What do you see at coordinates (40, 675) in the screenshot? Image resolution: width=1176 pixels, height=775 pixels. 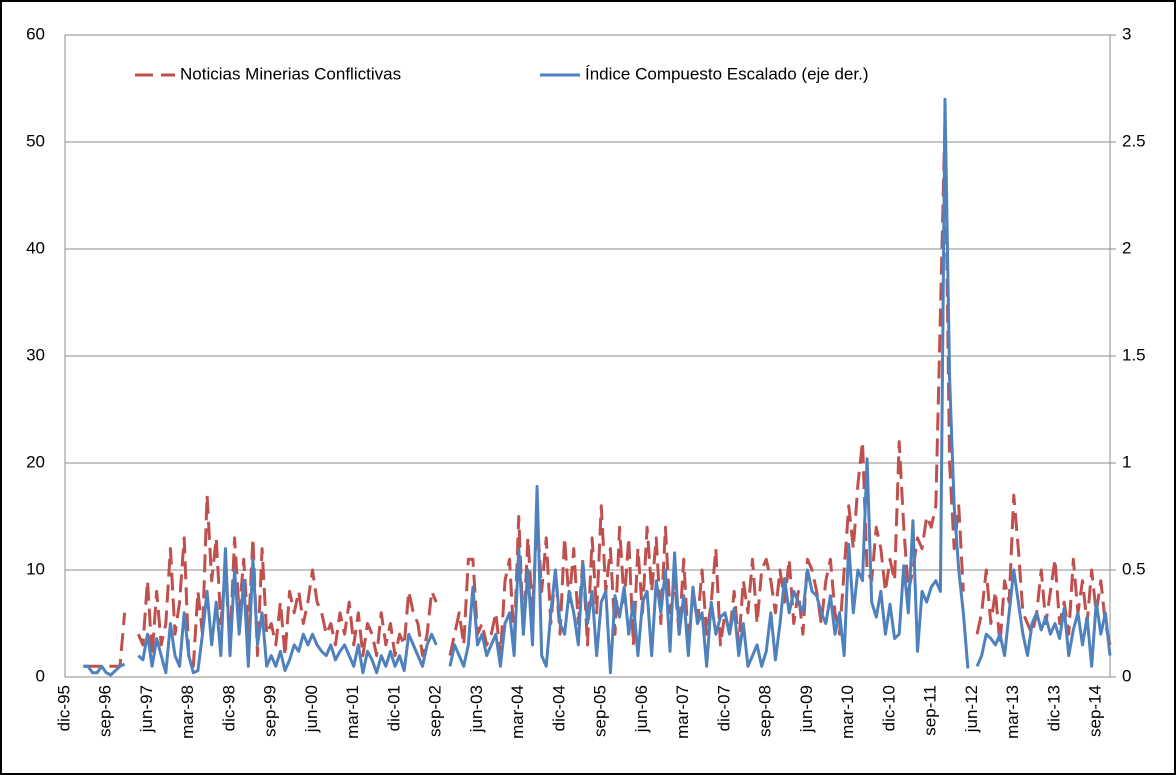 I see `y-tick-label: 0` at bounding box center [40, 675].